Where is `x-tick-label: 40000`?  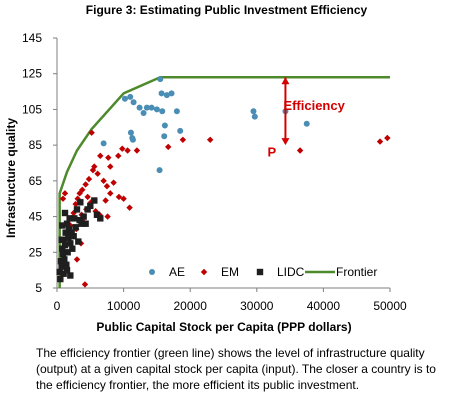 x-tick-label: 40000 is located at coordinates (324, 306).